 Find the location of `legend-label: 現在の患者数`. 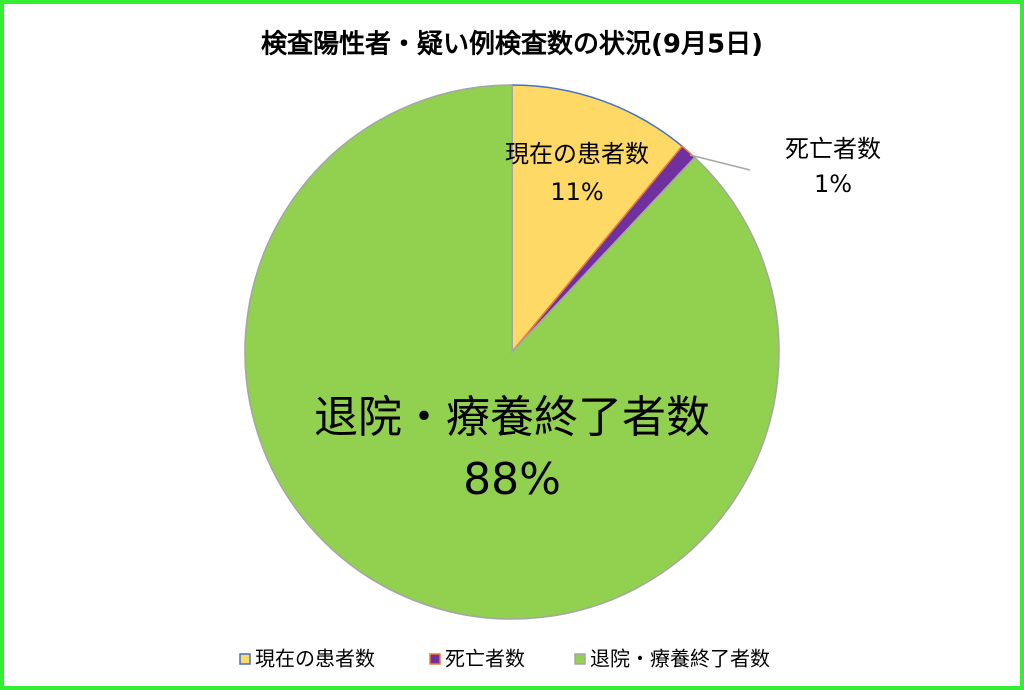

legend-label: 現在の患者数 is located at coordinates (315, 659).